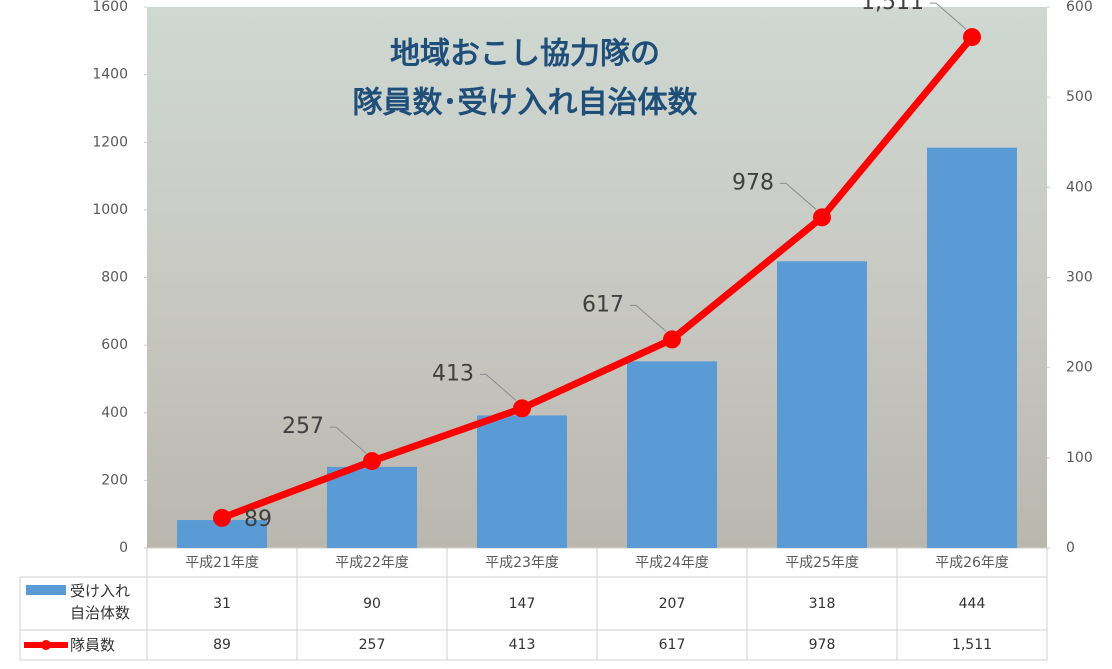 The image size is (1112, 669). Describe the element at coordinates (110, 75) in the screenshot. I see `y-tick-label: 1400` at that location.